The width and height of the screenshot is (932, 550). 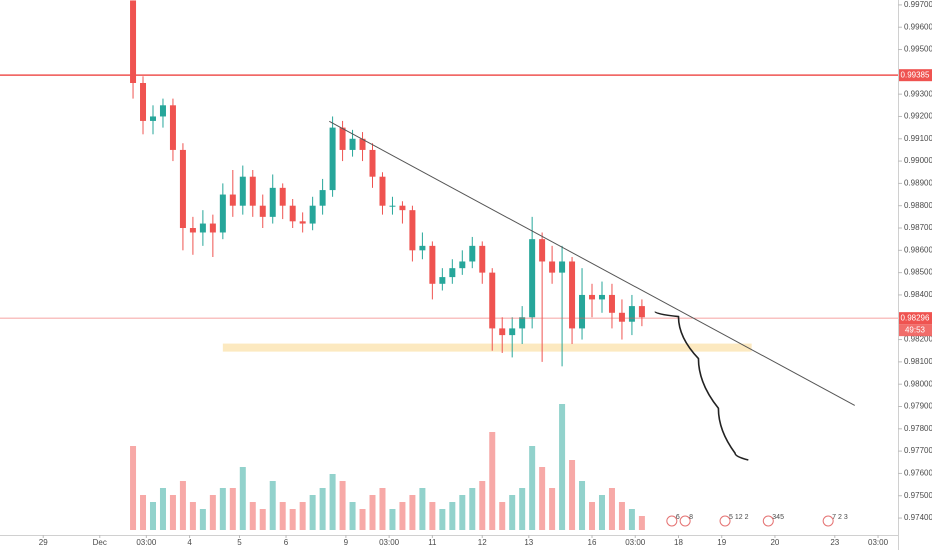 I want to click on y-tick-label: 0.98600, so click(x=918, y=249).